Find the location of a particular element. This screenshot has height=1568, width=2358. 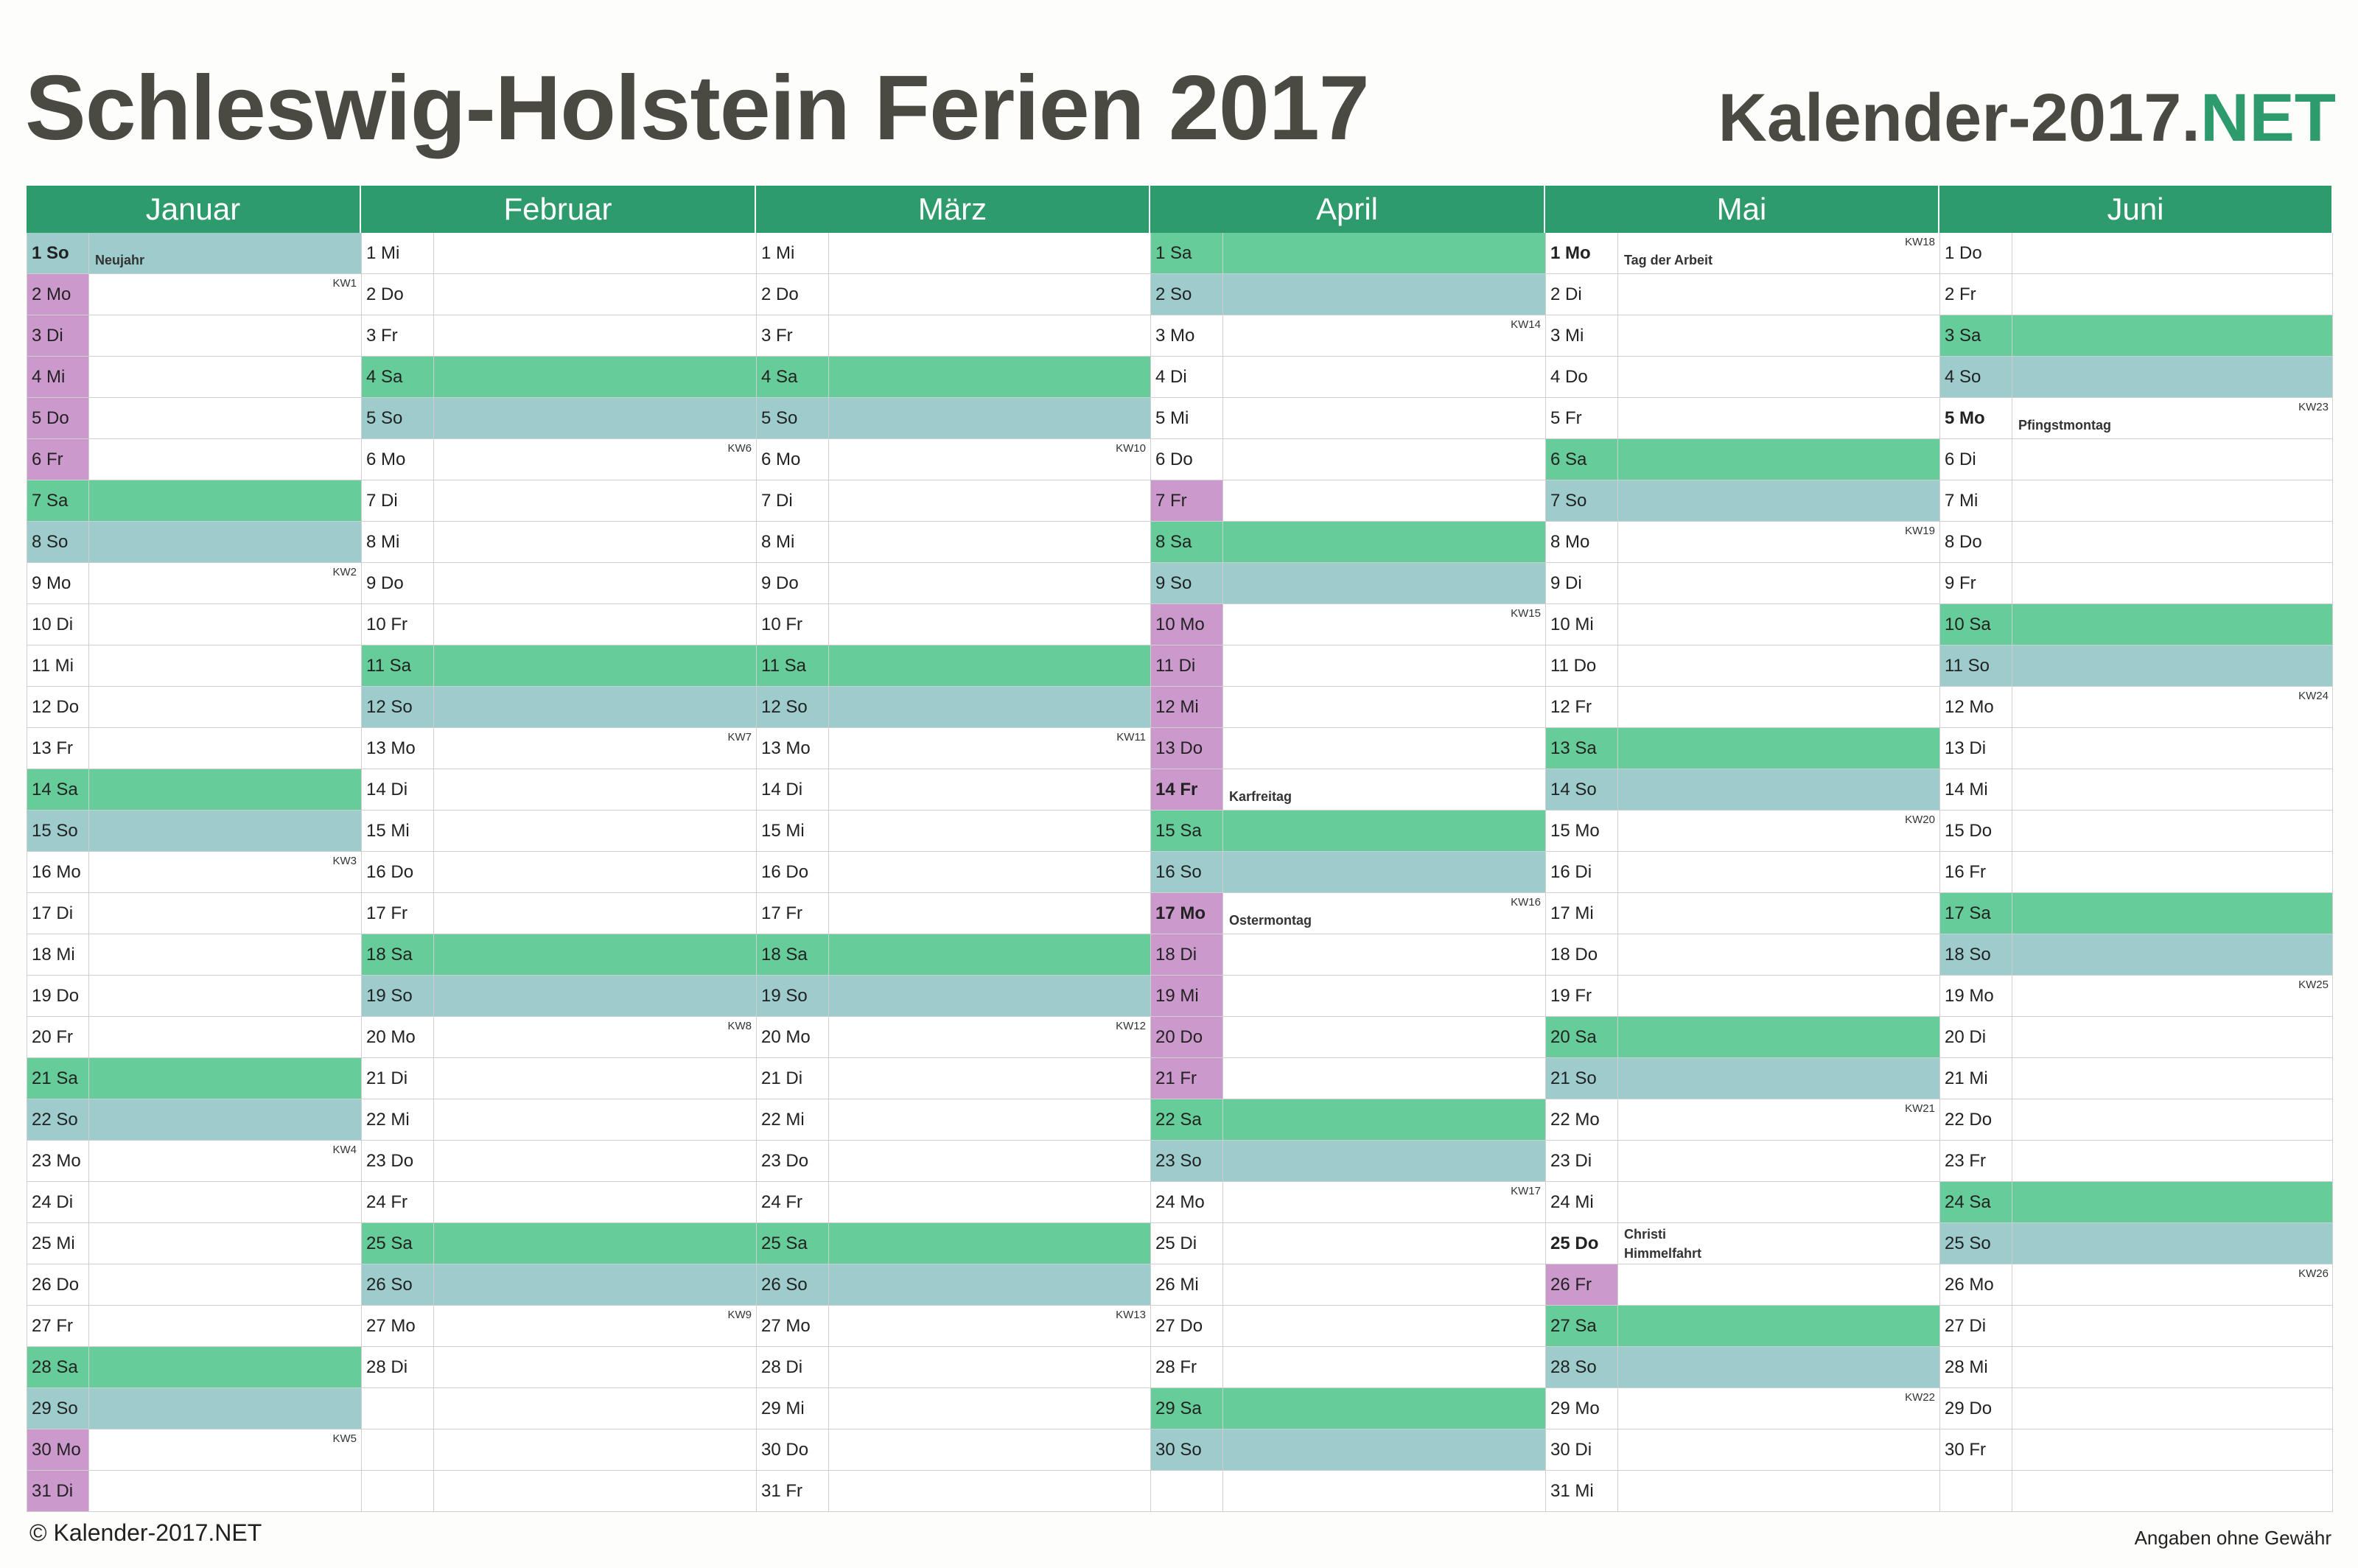

month-header-2: März is located at coordinates (953, 210).